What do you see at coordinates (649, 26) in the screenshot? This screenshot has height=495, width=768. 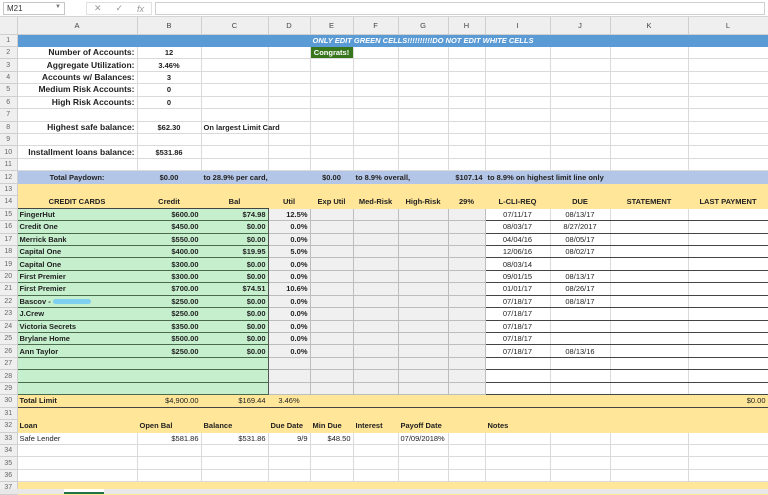 I see `column-header: K` at bounding box center [649, 26].